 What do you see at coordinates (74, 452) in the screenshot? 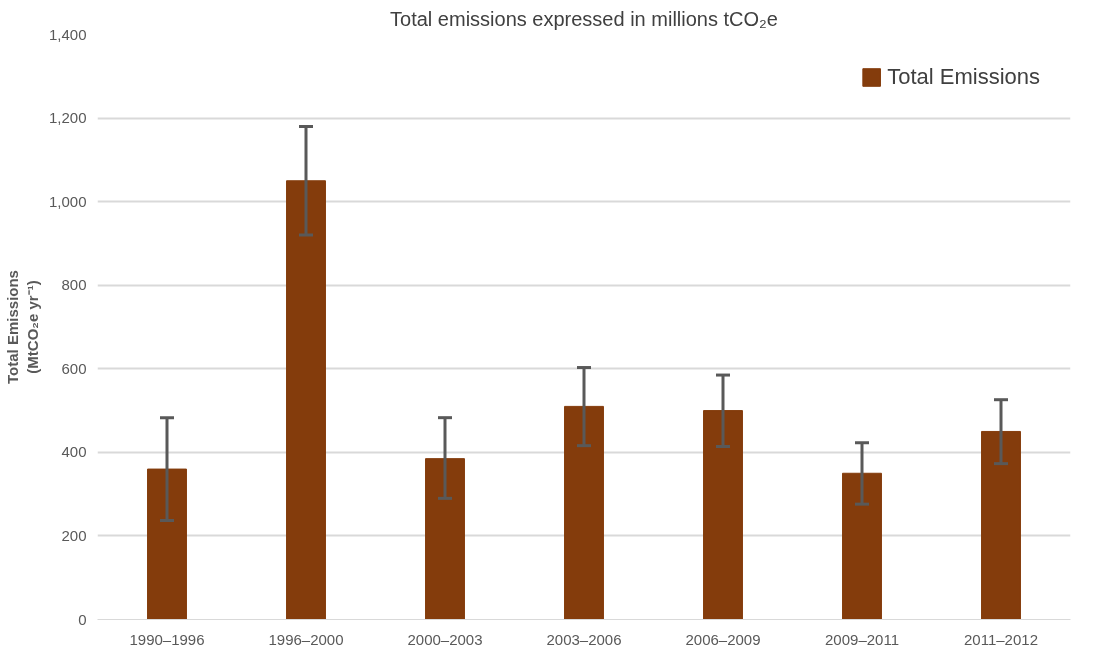
I see `y-tick-label: 400` at bounding box center [74, 452].